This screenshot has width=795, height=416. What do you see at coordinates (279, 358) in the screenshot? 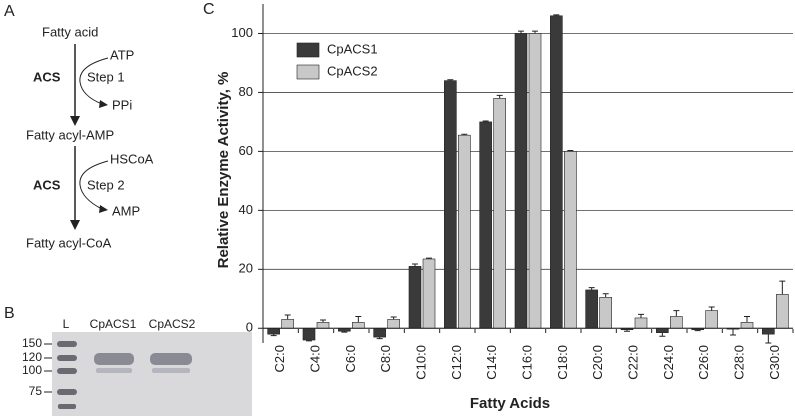
I see `x-tick-label: C2:0` at bounding box center [279, 358].